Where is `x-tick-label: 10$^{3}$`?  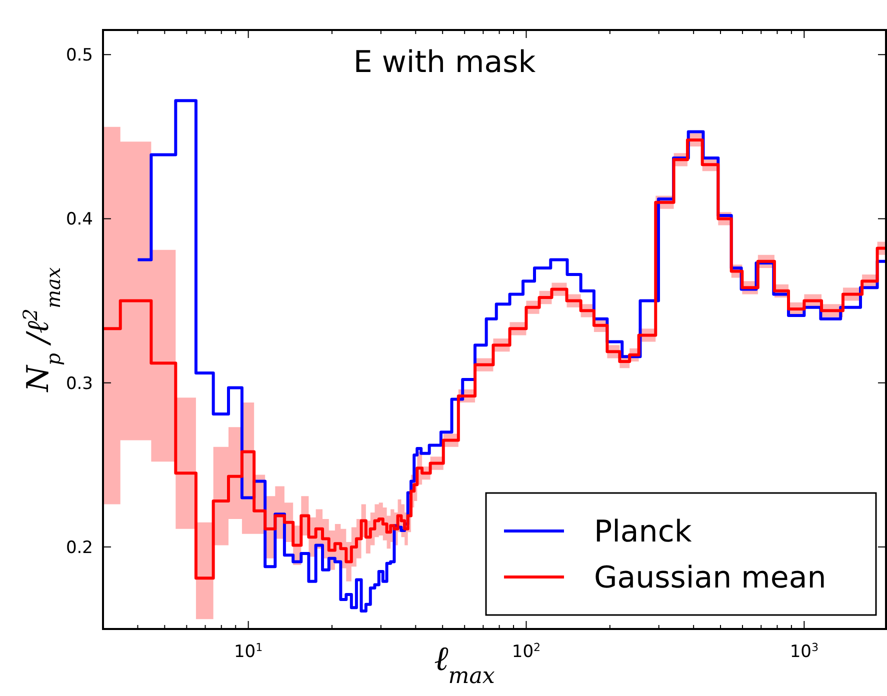
x-tick-label: 10$^{3}$ is located at coordinates (804, 651).